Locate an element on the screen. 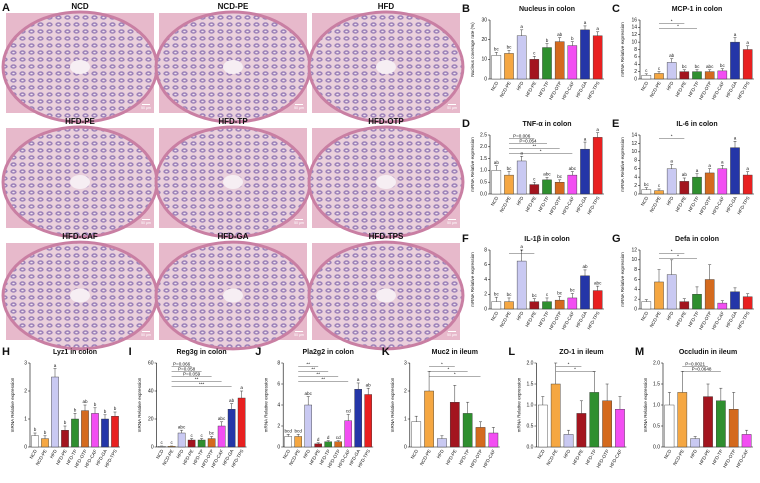 This screenshot has height=483, width=760. panel-label: K is located at coordinates (386, 352).